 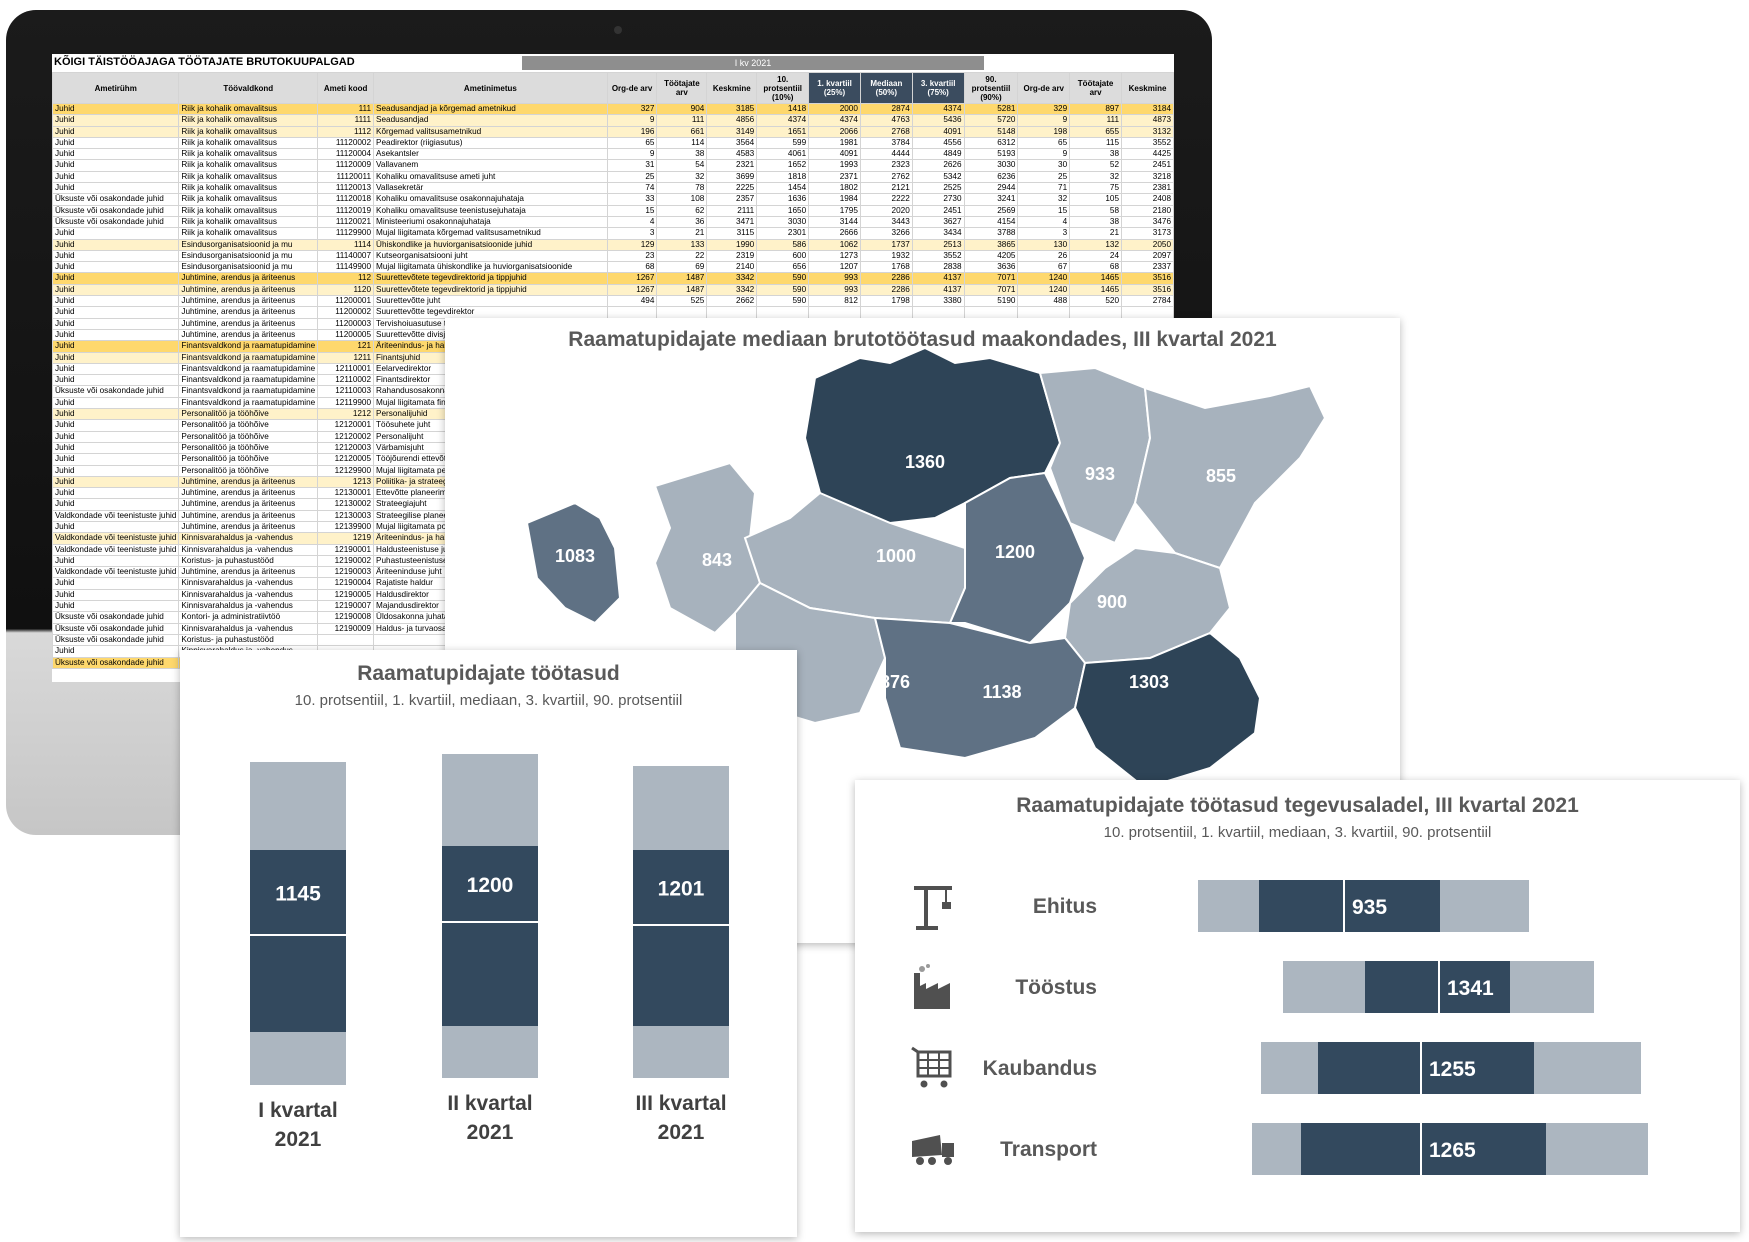 What do you see at coordinates (346, 369) in the screenshot?
I see `table-cell: 12110001` at bounding box center [346, 369].